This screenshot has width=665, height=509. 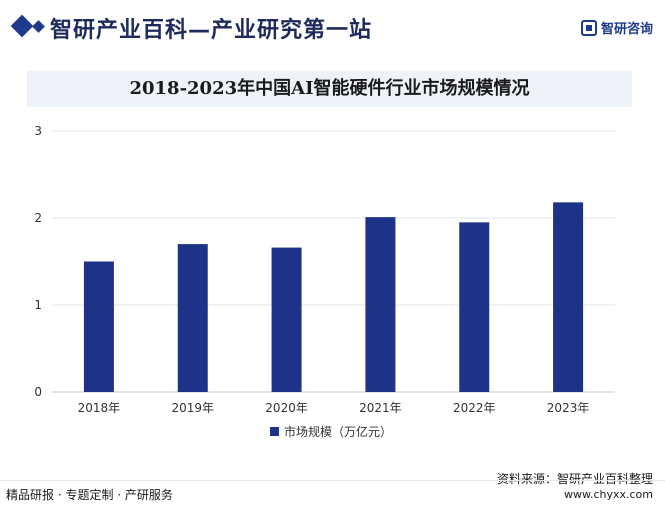 What do you see at coordinates (380, 408) in the screenshot?
I see `x-tick-label: 2021年` at bounding box center [380, 408].